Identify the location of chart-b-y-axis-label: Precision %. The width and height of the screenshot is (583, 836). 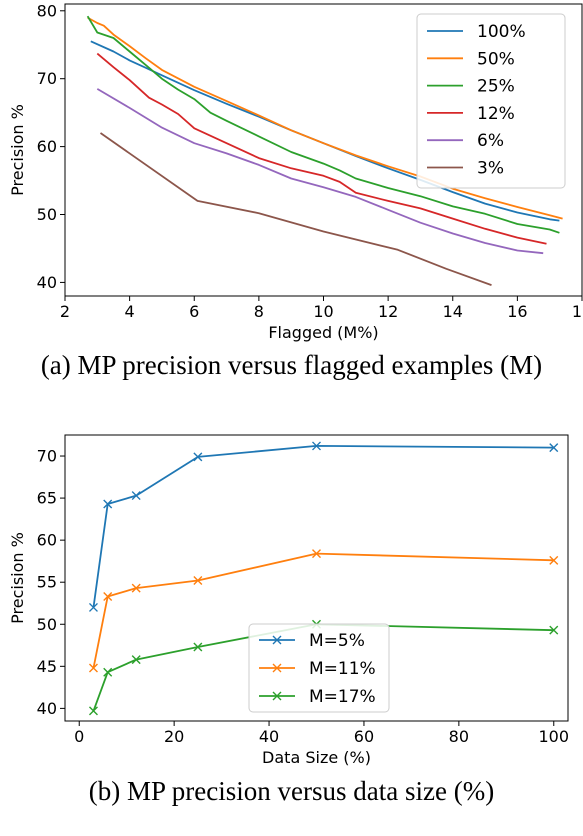
(17, 578).